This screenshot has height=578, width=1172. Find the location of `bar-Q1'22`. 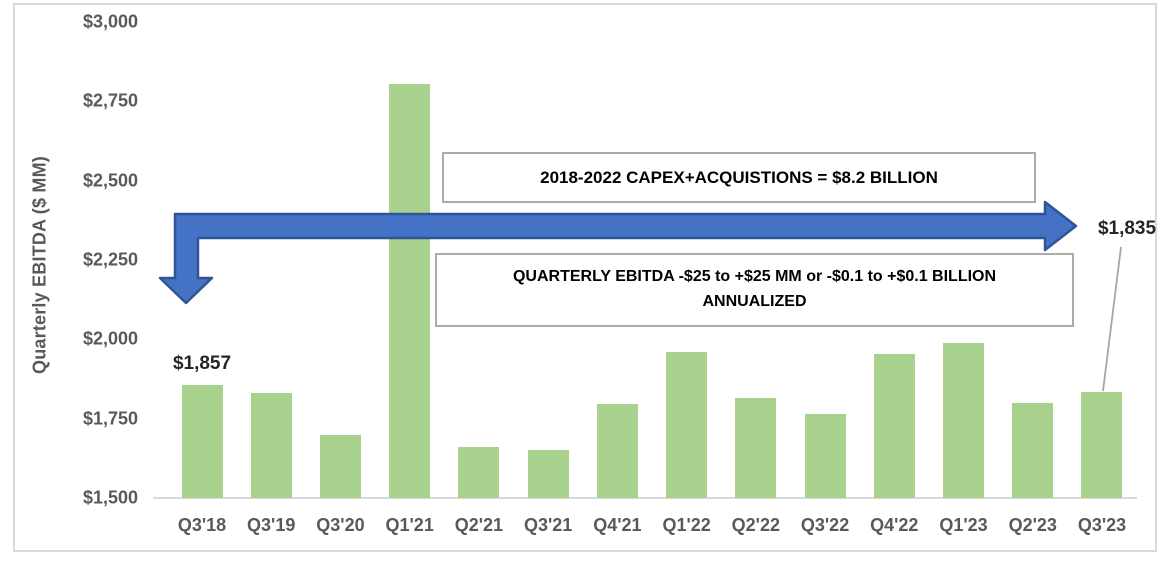

bar-Q1'22 is located at coordinates (687, 425).